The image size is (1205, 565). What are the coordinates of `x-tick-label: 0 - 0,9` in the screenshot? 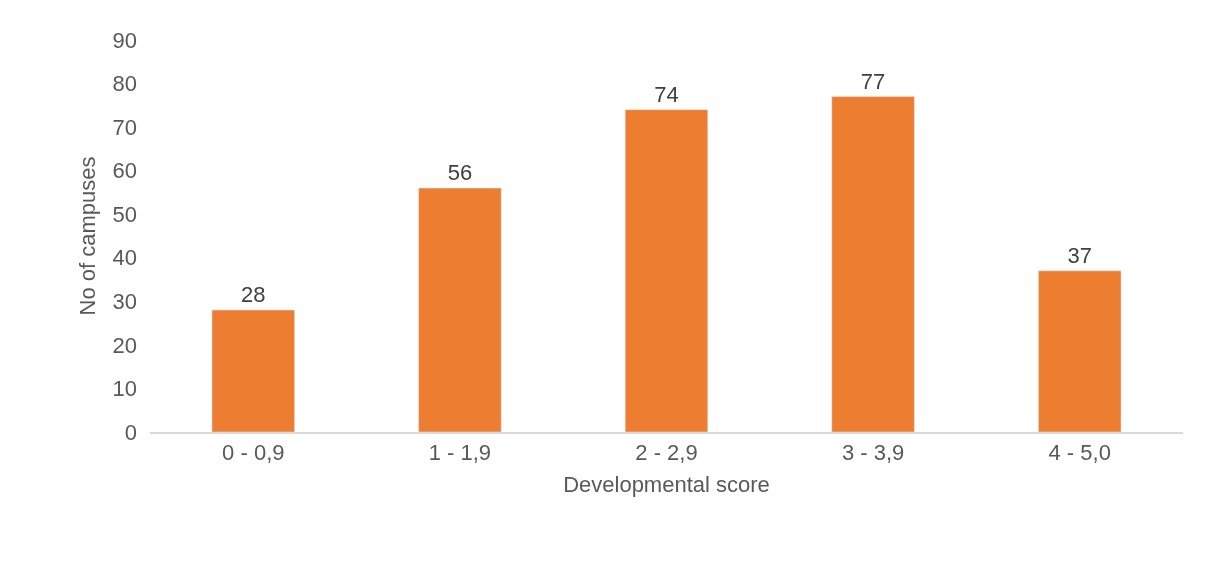 It's located at (253, 453).